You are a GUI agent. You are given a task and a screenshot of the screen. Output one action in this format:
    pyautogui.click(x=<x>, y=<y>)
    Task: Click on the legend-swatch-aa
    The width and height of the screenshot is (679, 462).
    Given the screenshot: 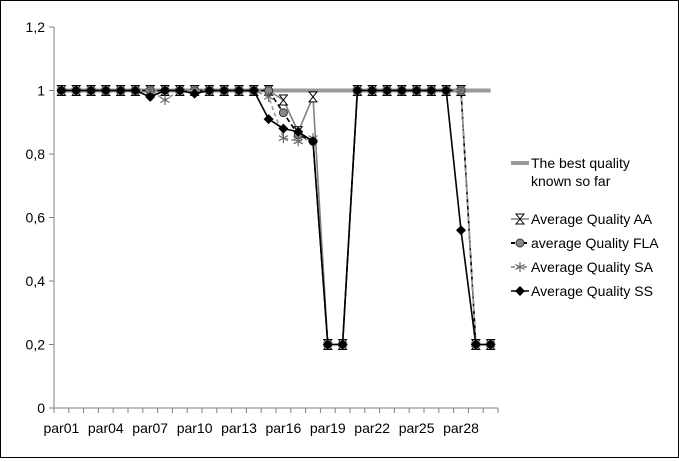 What is the action you would take?
    pyautogui.click(x=520, y=219)
    